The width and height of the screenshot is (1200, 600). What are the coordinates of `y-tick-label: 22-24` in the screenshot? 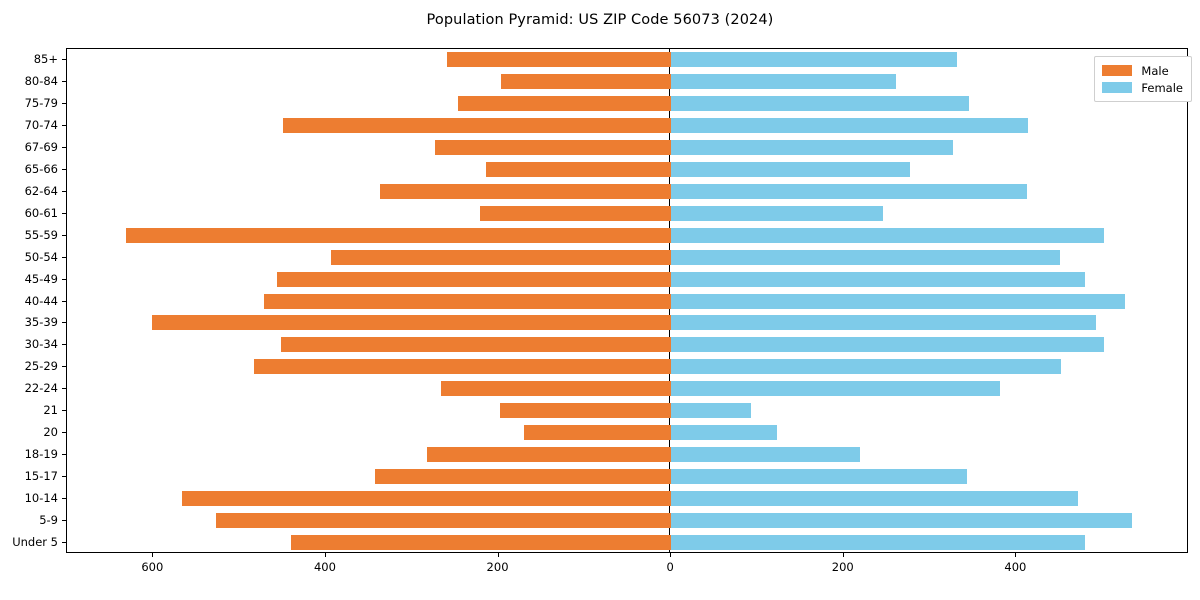 It's located at (41, 388).